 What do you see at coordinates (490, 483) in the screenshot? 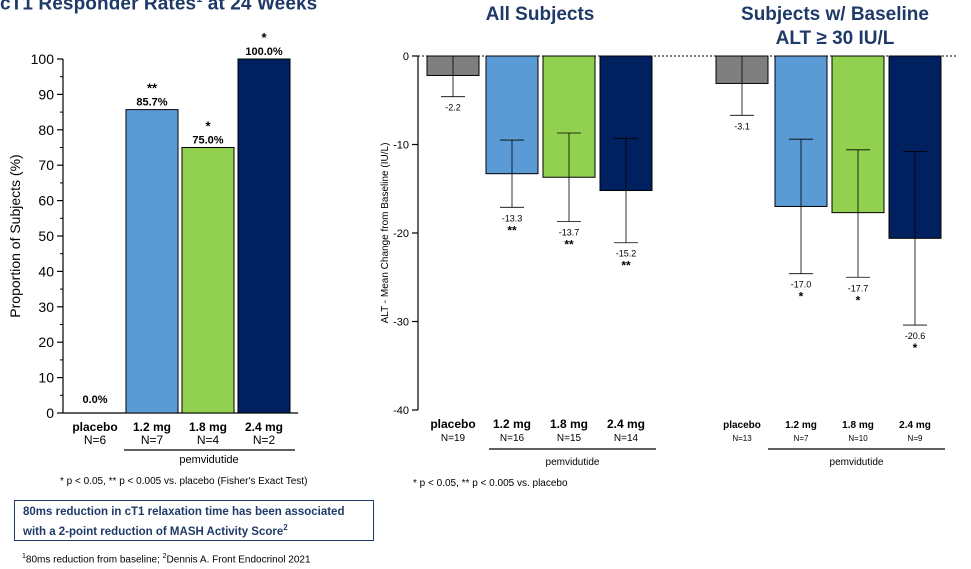
I see `right-significance-note: * p < 0.05, ** p < 0.005 vs. placebo` at bounding box center [490, 483].